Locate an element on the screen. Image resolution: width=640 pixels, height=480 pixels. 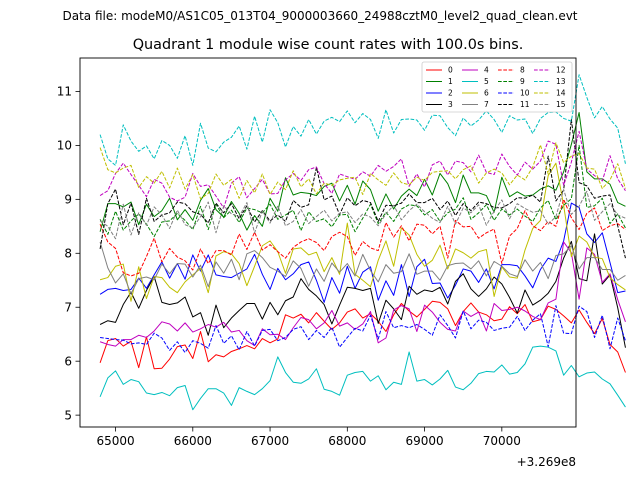
y-tick-label: 9 is located at coordinates (68, 200).